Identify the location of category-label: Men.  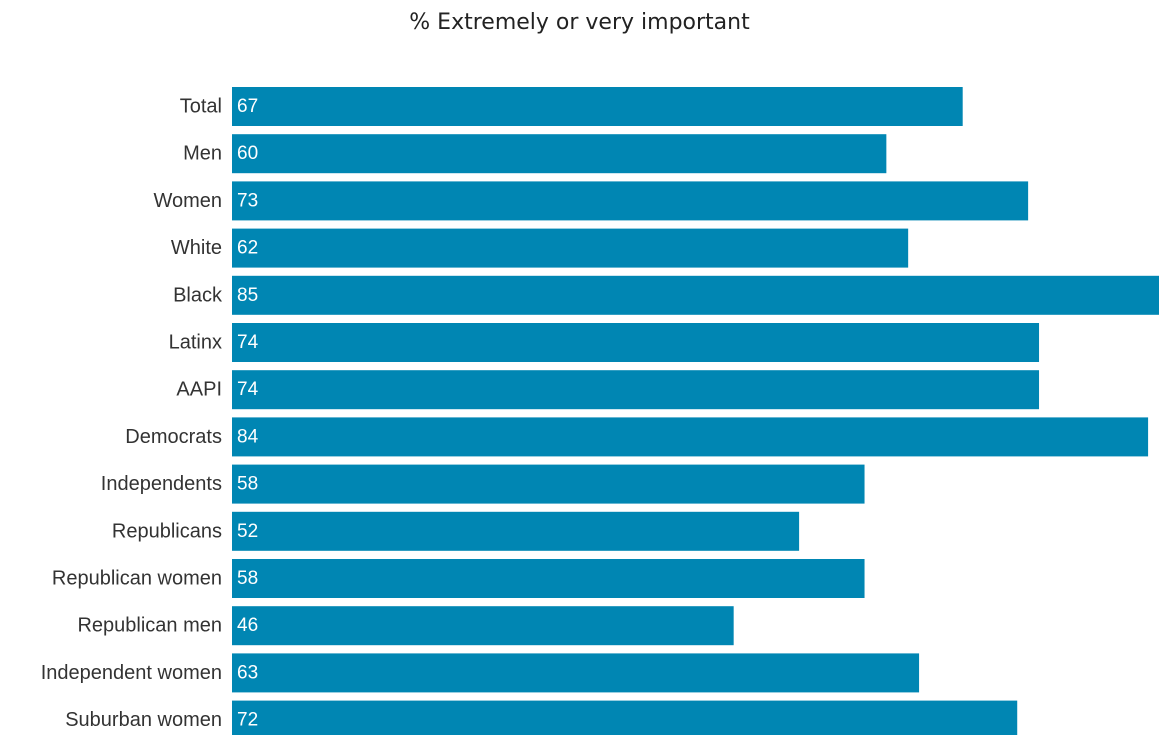
(202, 154).